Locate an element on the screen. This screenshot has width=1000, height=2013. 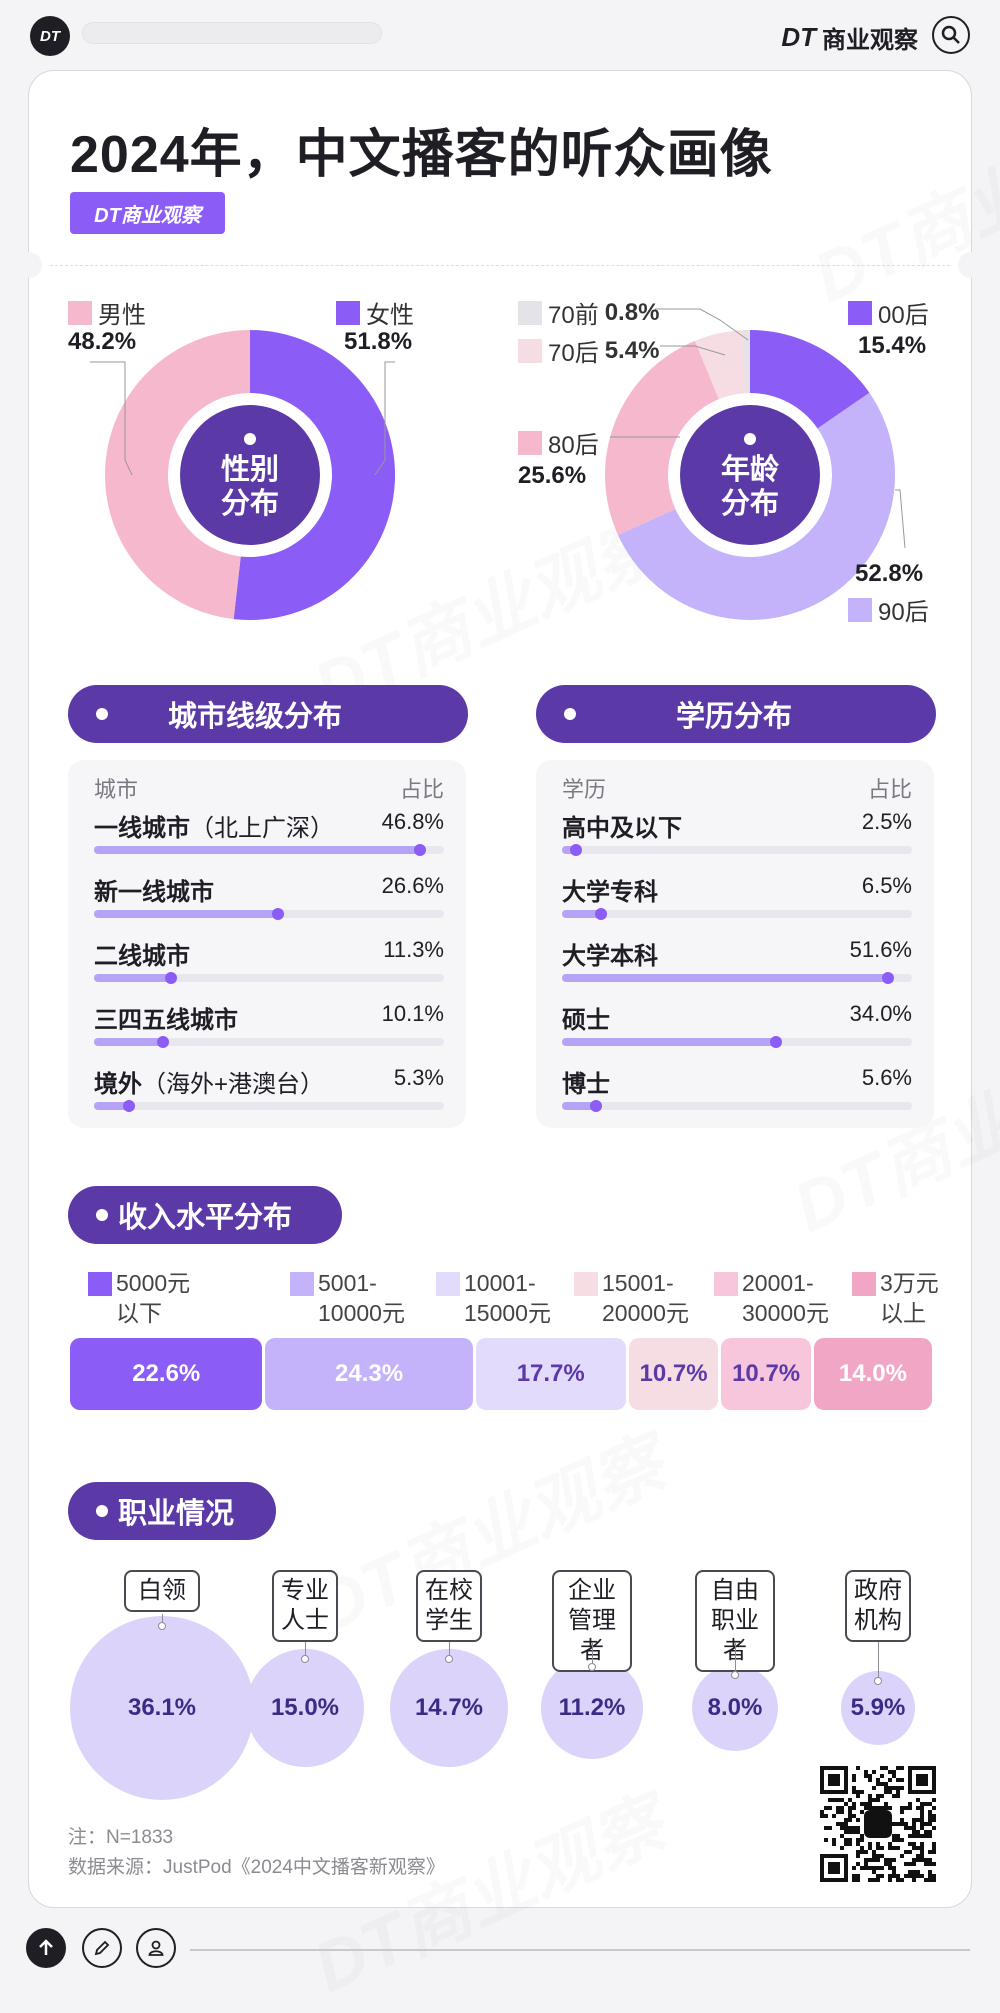
slice-age-00s is located at coordinates (810, 379).